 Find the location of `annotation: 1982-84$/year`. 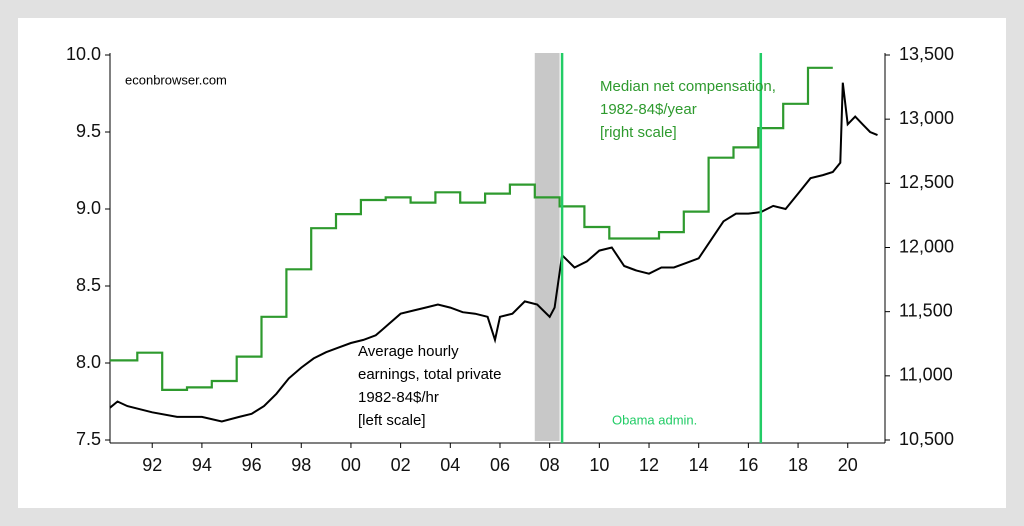

annotation: 1982-84$/year is located at coordinates (648, 109).